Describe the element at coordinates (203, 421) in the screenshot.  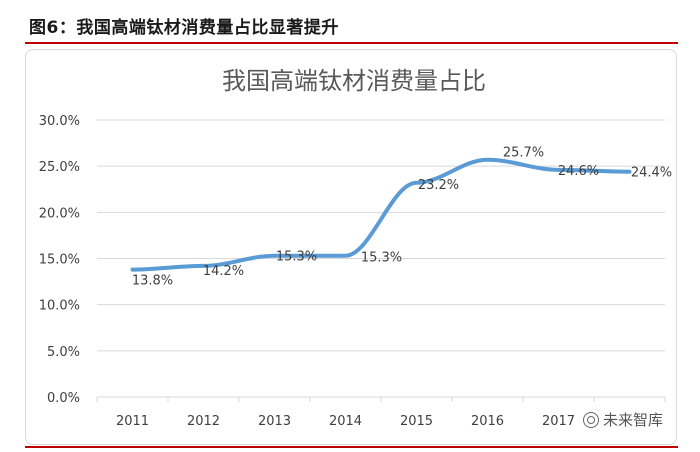
I see `x-tick-label: 2012` at that location.